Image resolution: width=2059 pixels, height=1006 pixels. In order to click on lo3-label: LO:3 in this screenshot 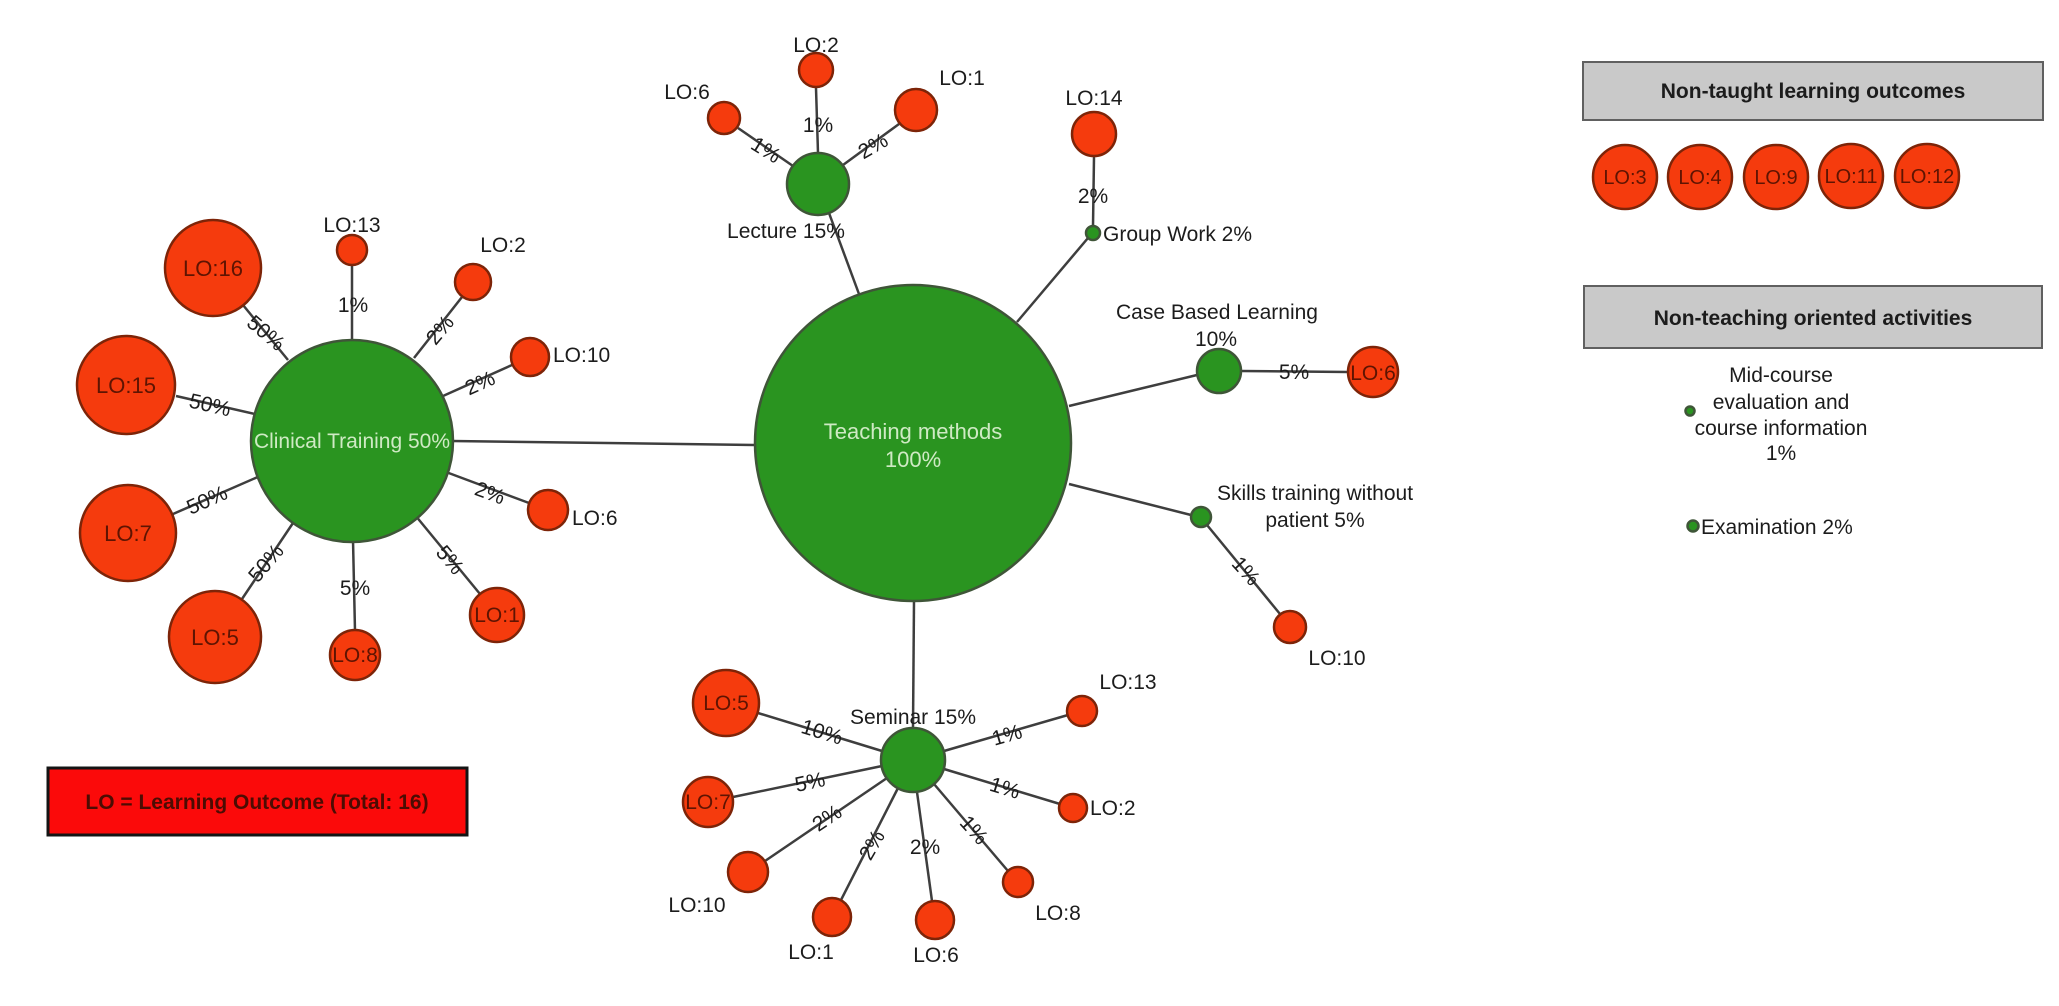, I will do `click(1624, 178)`.